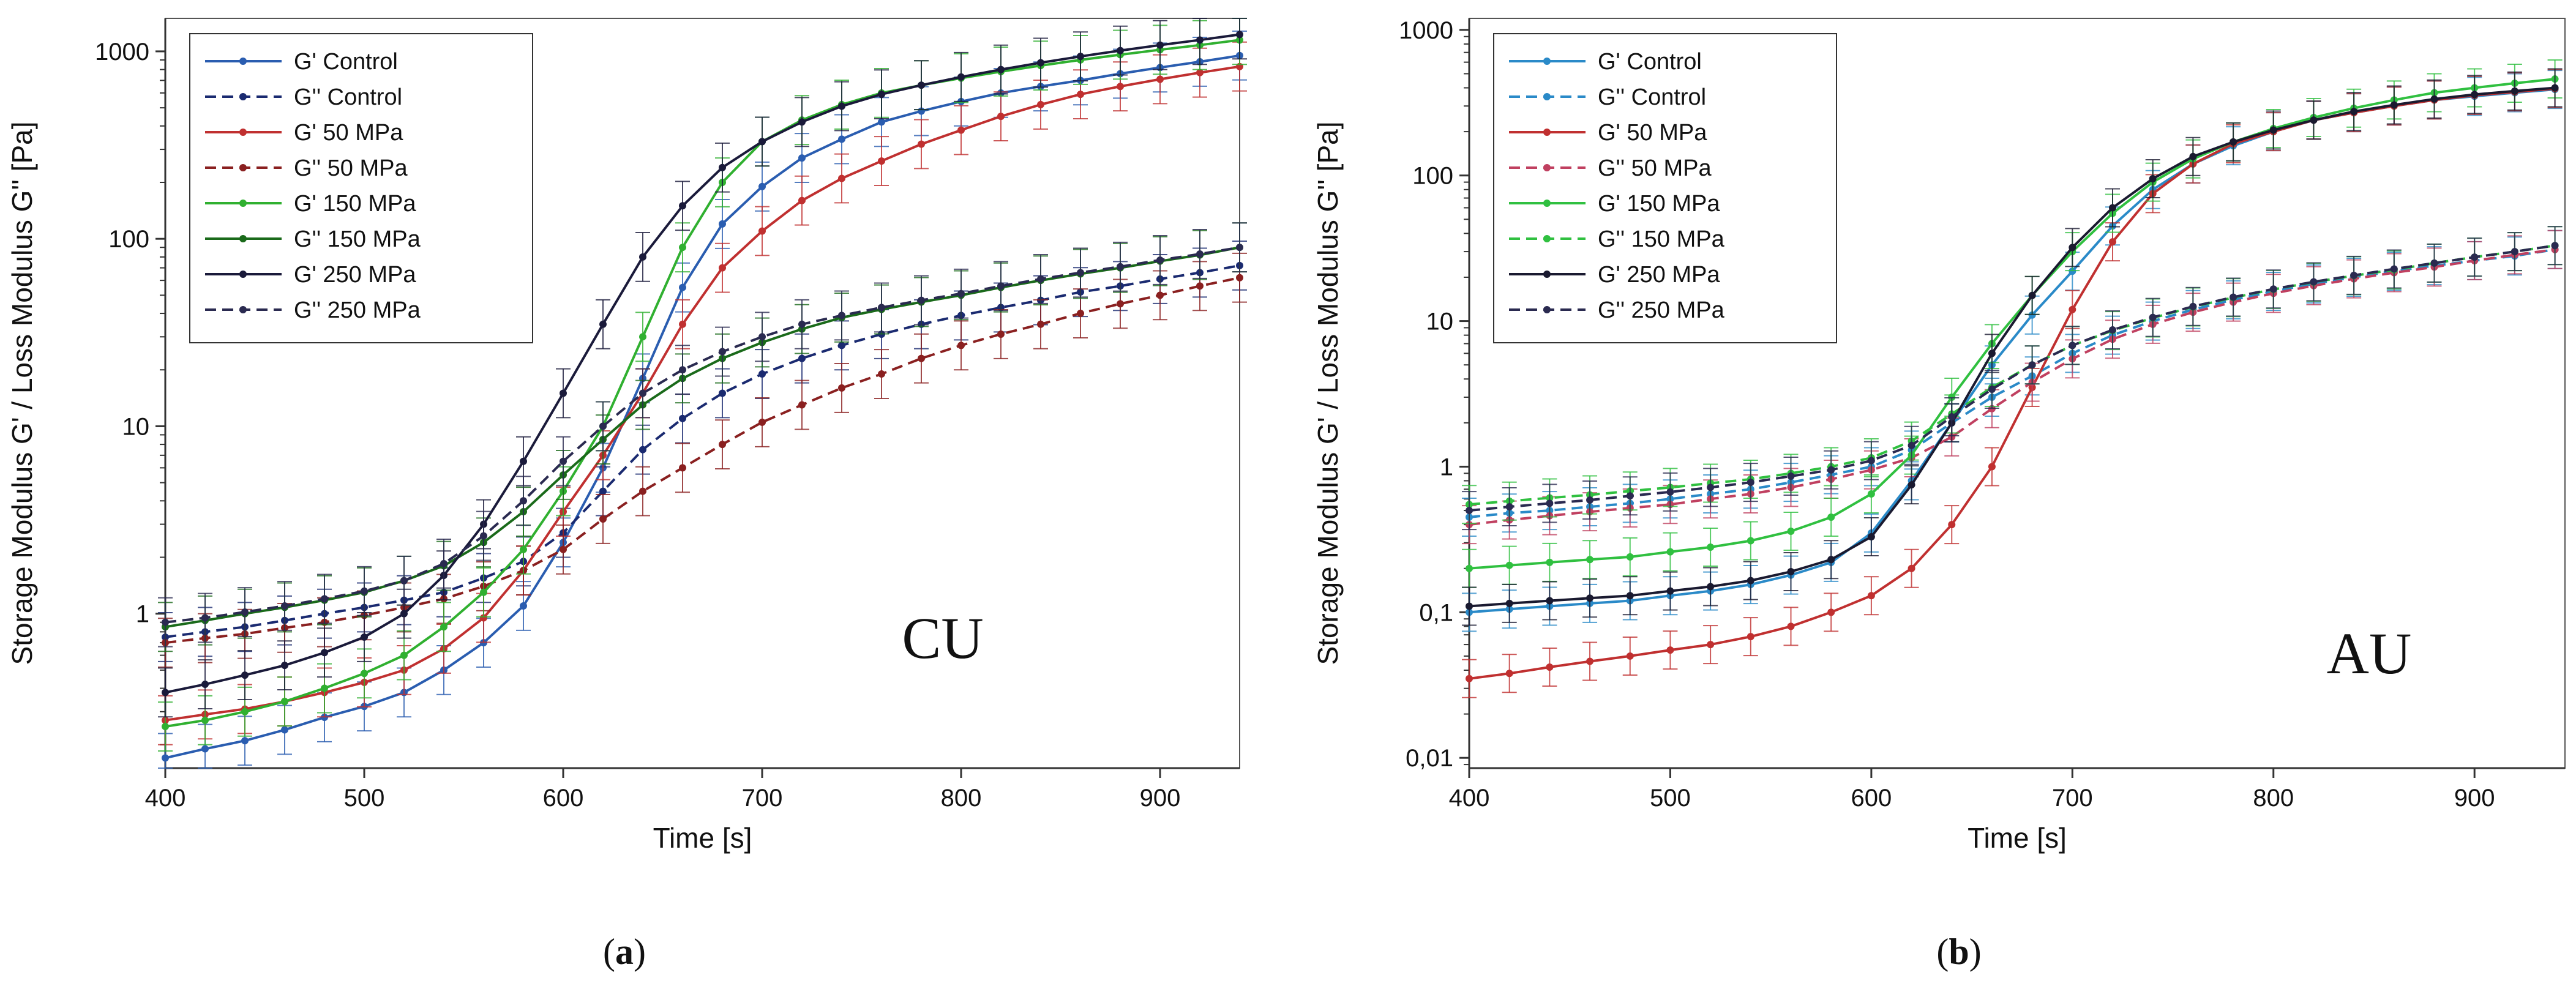  Describe the element at coordinates (1662, 239) in the screenshot. I see `legend-label: G'' 150 MPa` at that location.